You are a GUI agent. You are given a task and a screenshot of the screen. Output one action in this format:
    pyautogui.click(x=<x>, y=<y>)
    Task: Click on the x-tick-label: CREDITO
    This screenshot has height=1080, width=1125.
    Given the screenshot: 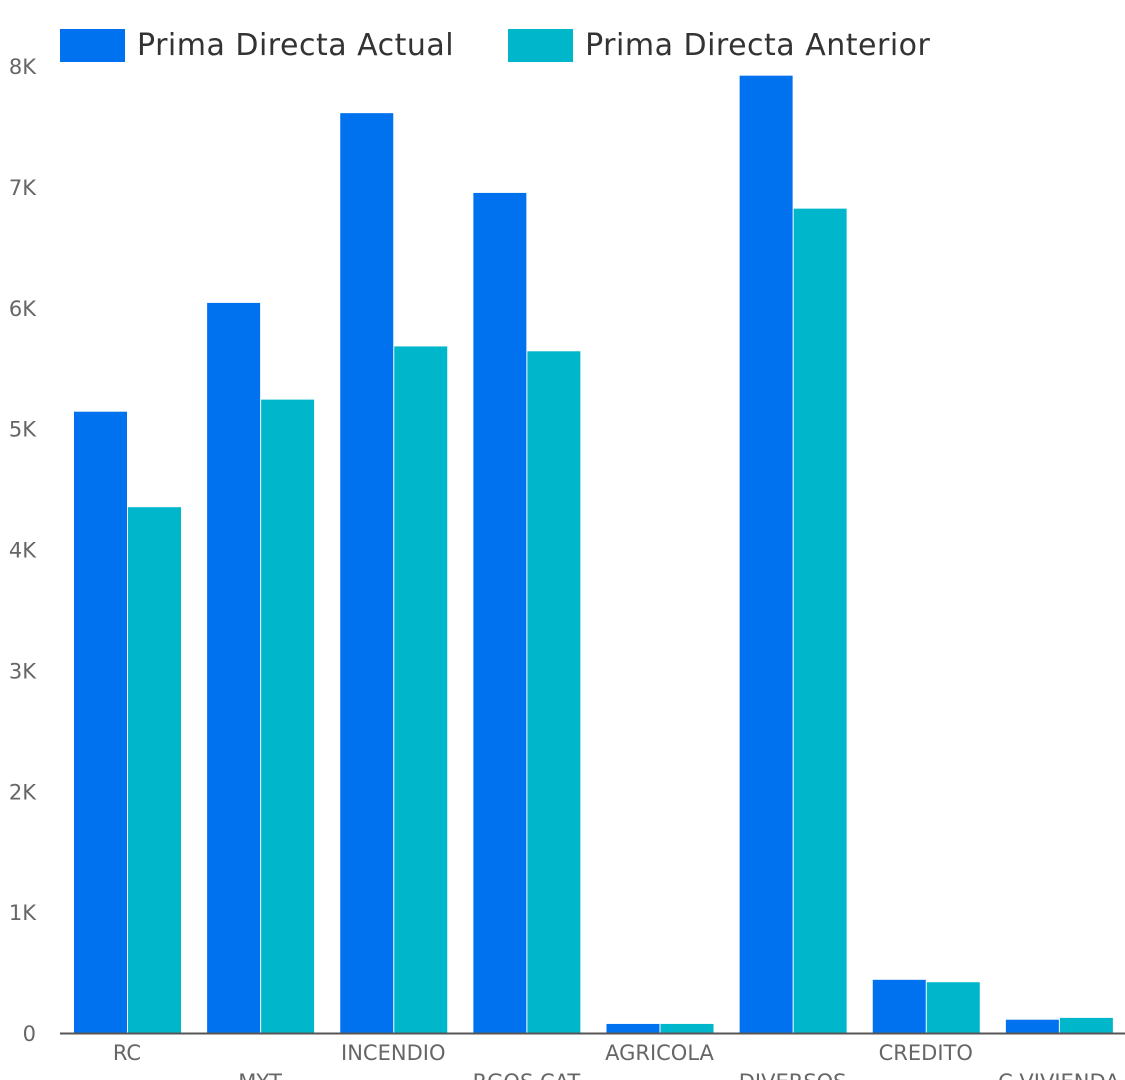 What is the action you would take?
    pyautogui.click(x=926, y=1053)
    